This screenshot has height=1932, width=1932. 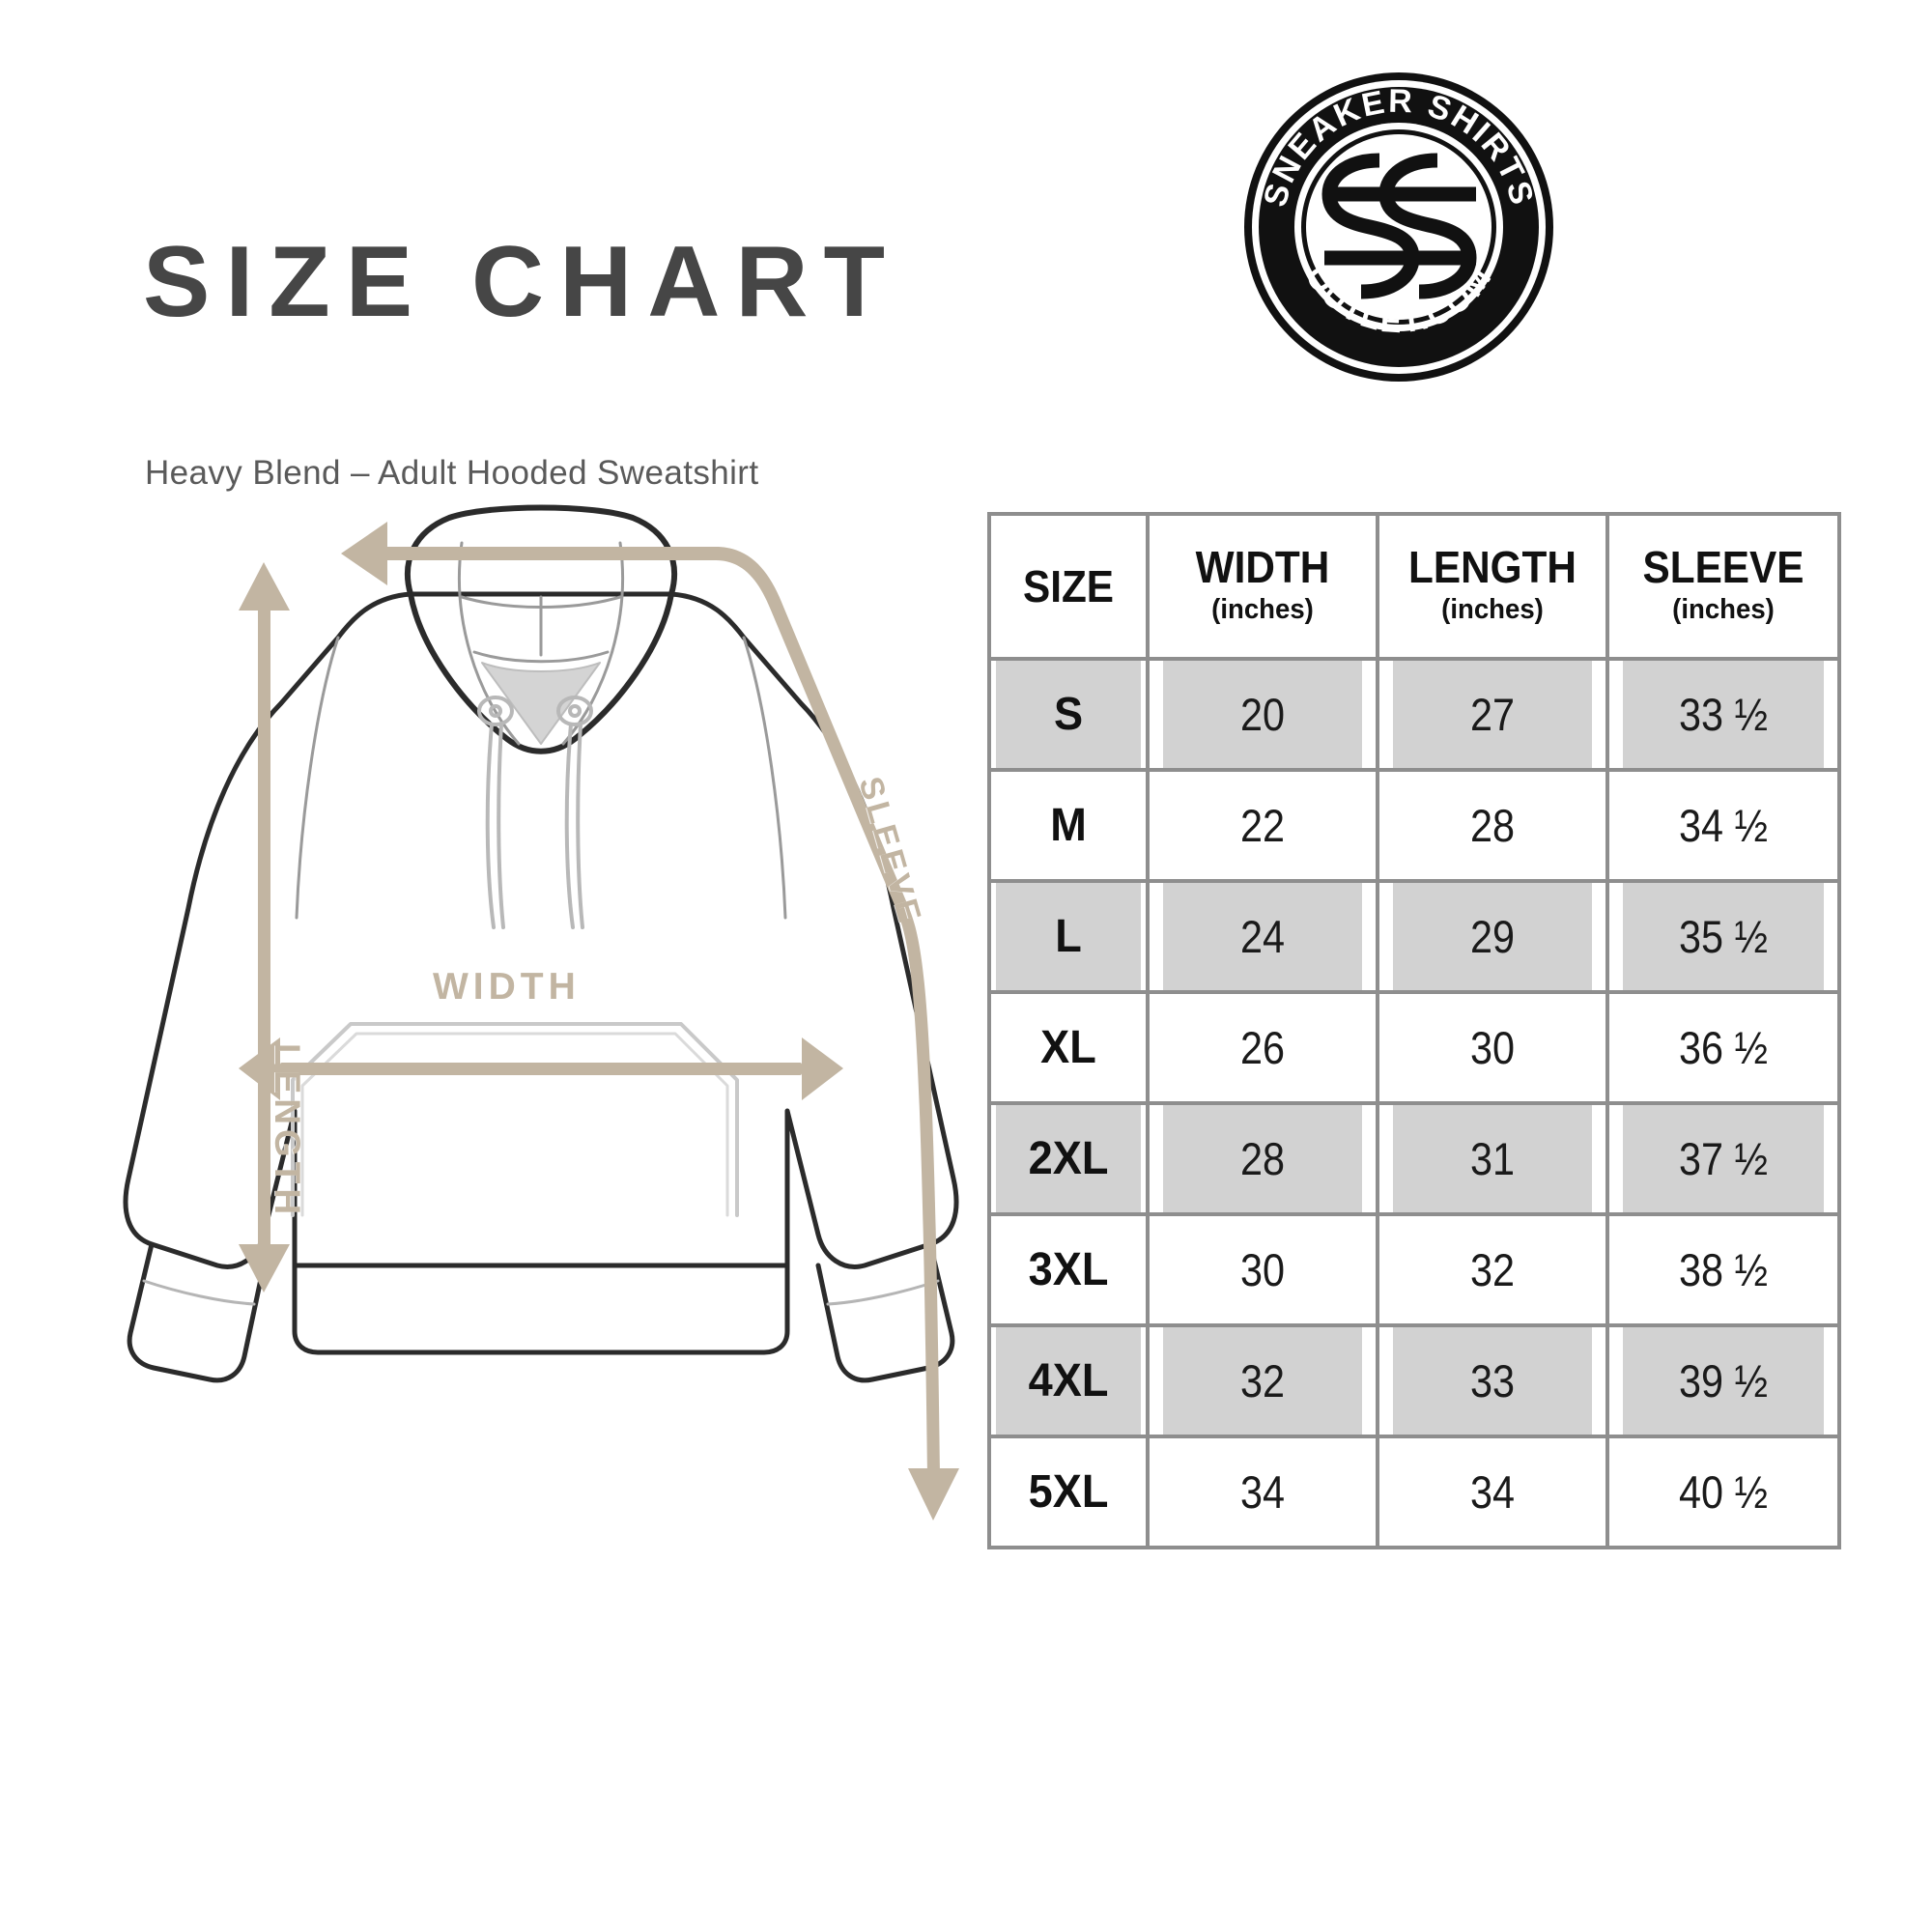 I want to click on cell-size: XL, so click(x=1068, y=1047).